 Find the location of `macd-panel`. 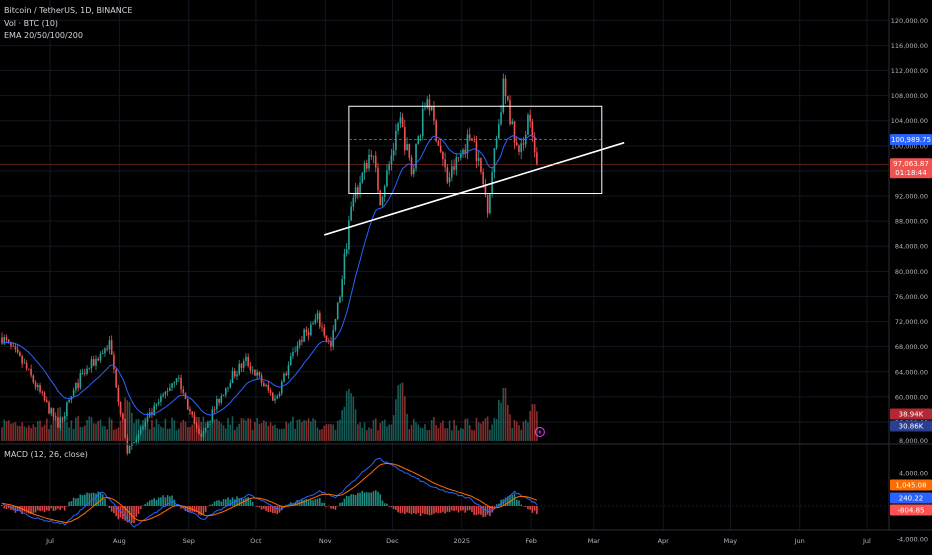

macd-panel is located at coordinates (444, 492).